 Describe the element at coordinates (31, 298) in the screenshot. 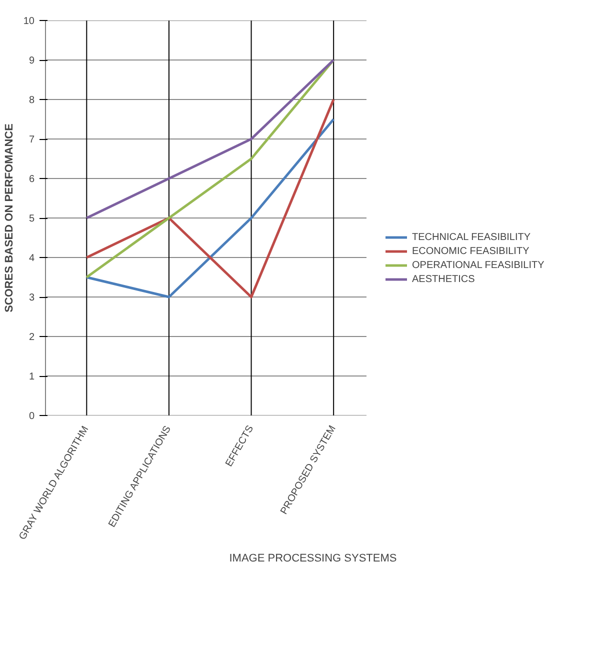

I see `y-tick-label: 3` at that location.